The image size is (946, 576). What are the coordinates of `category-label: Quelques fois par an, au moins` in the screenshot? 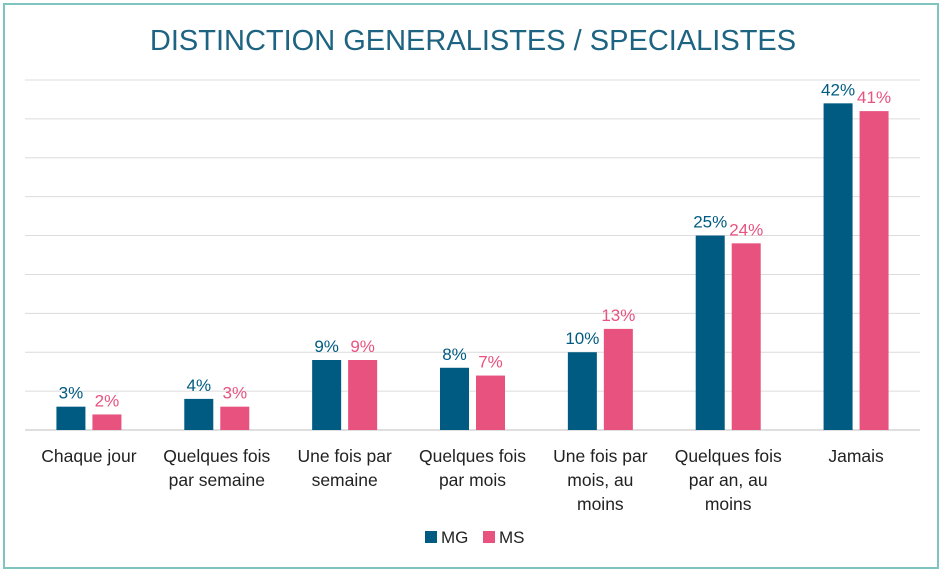 It's located at (728, 480).